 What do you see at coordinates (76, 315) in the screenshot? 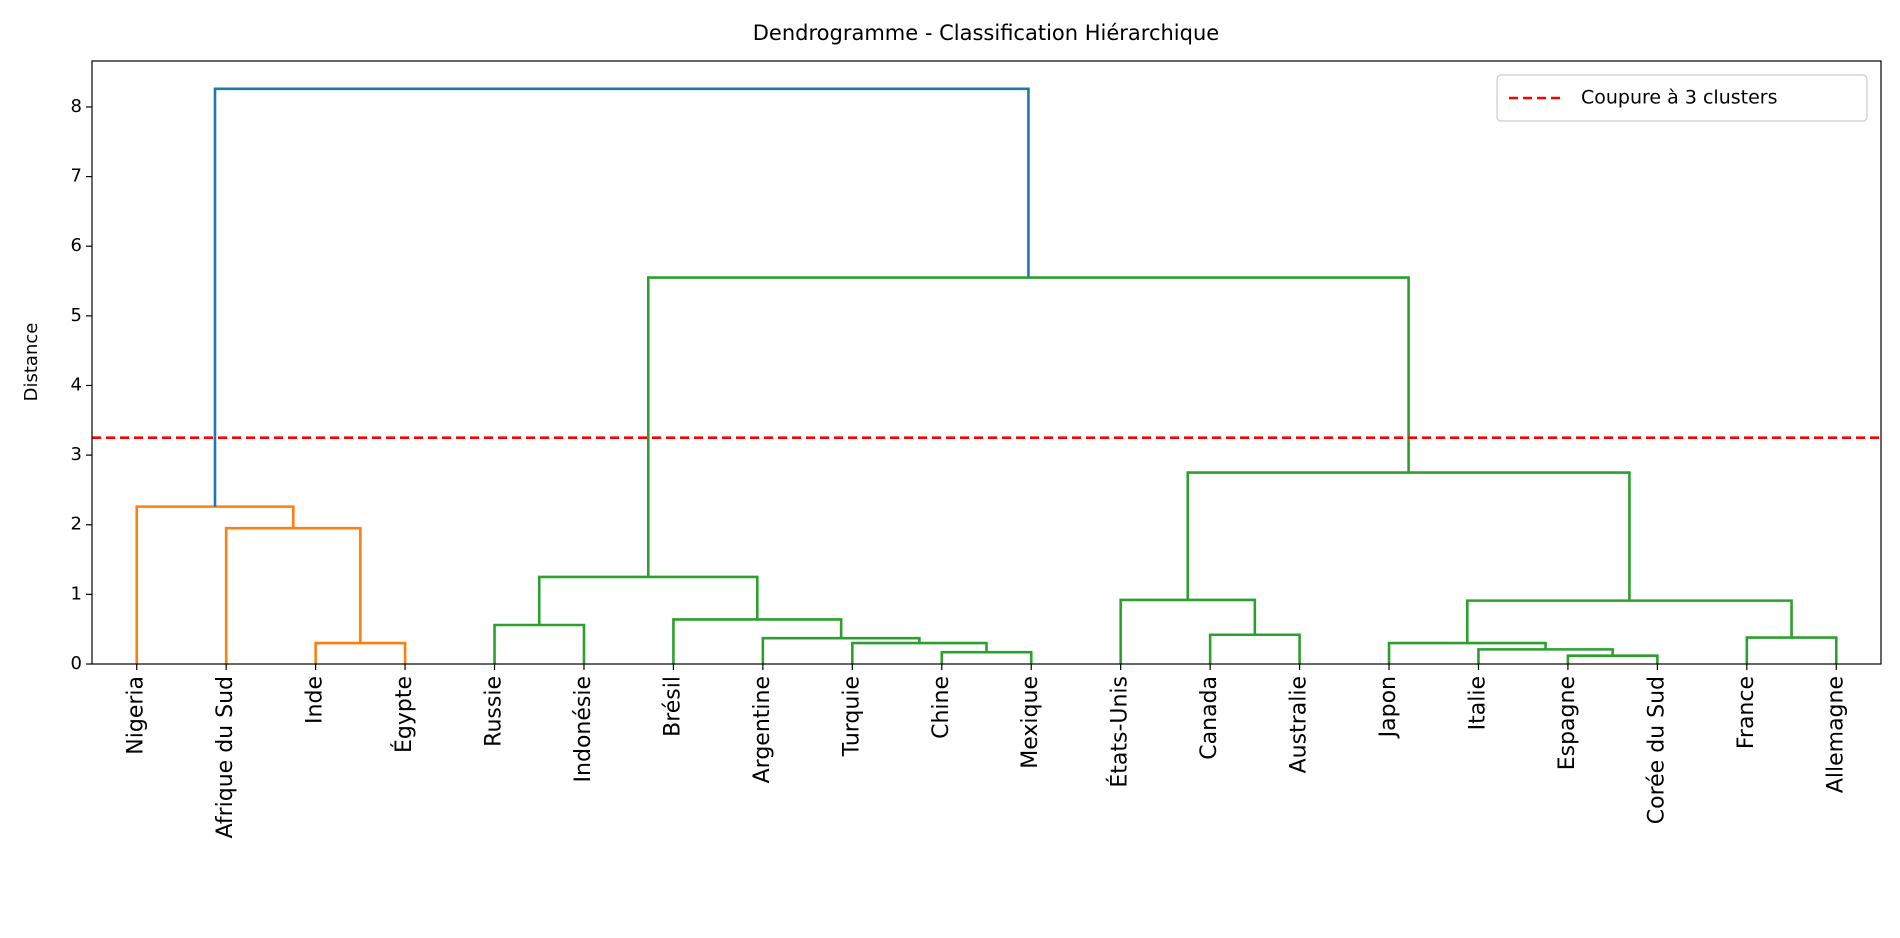
I see `y-tick-label: 5` at bounding box center [76, 315].